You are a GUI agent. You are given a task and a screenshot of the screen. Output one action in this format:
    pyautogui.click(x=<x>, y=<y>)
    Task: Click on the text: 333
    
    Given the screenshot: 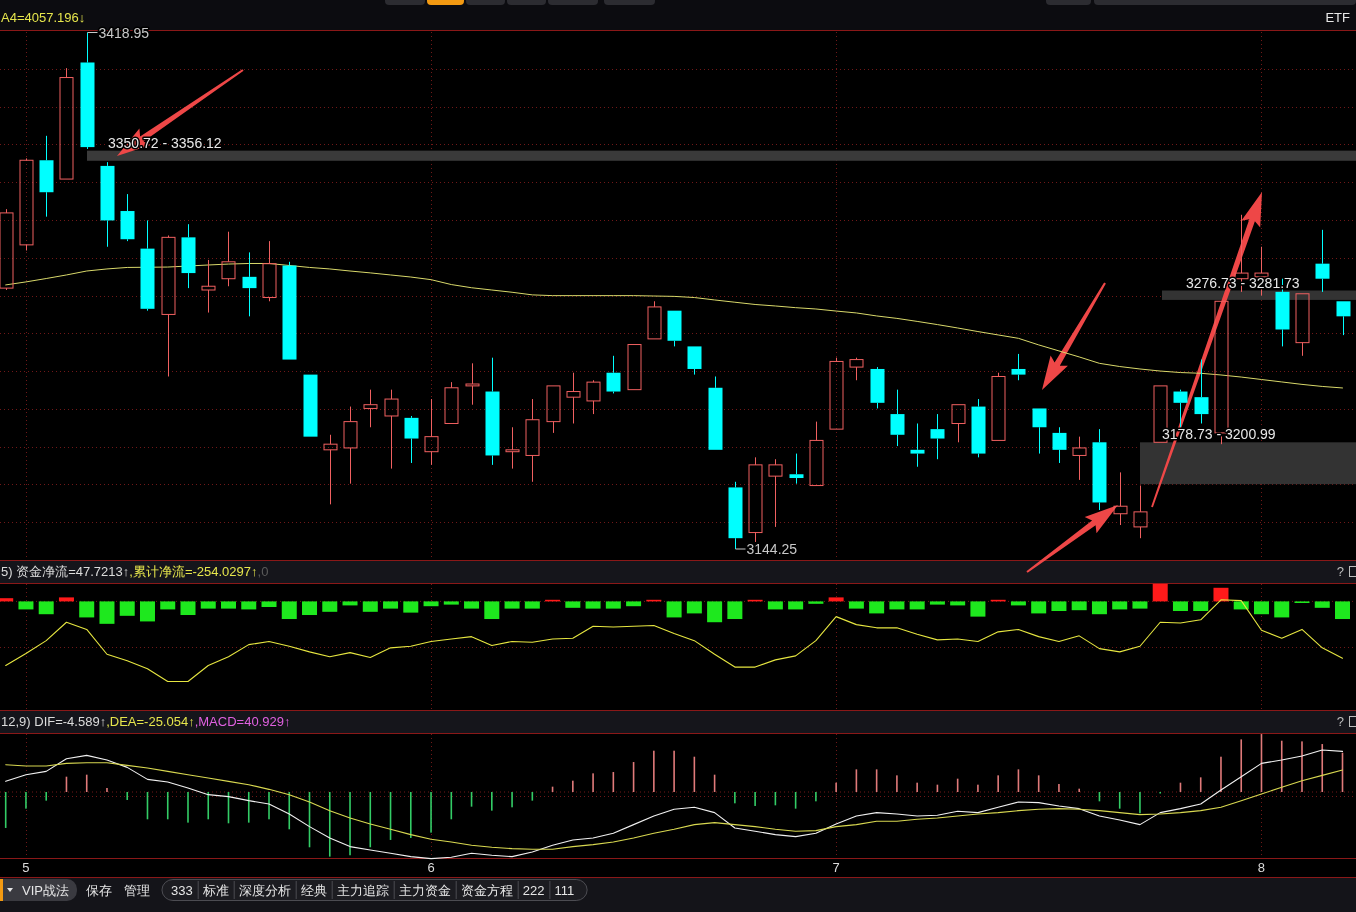 What is the action you would take?
    pyautogui.click(x=181, y=890)
    